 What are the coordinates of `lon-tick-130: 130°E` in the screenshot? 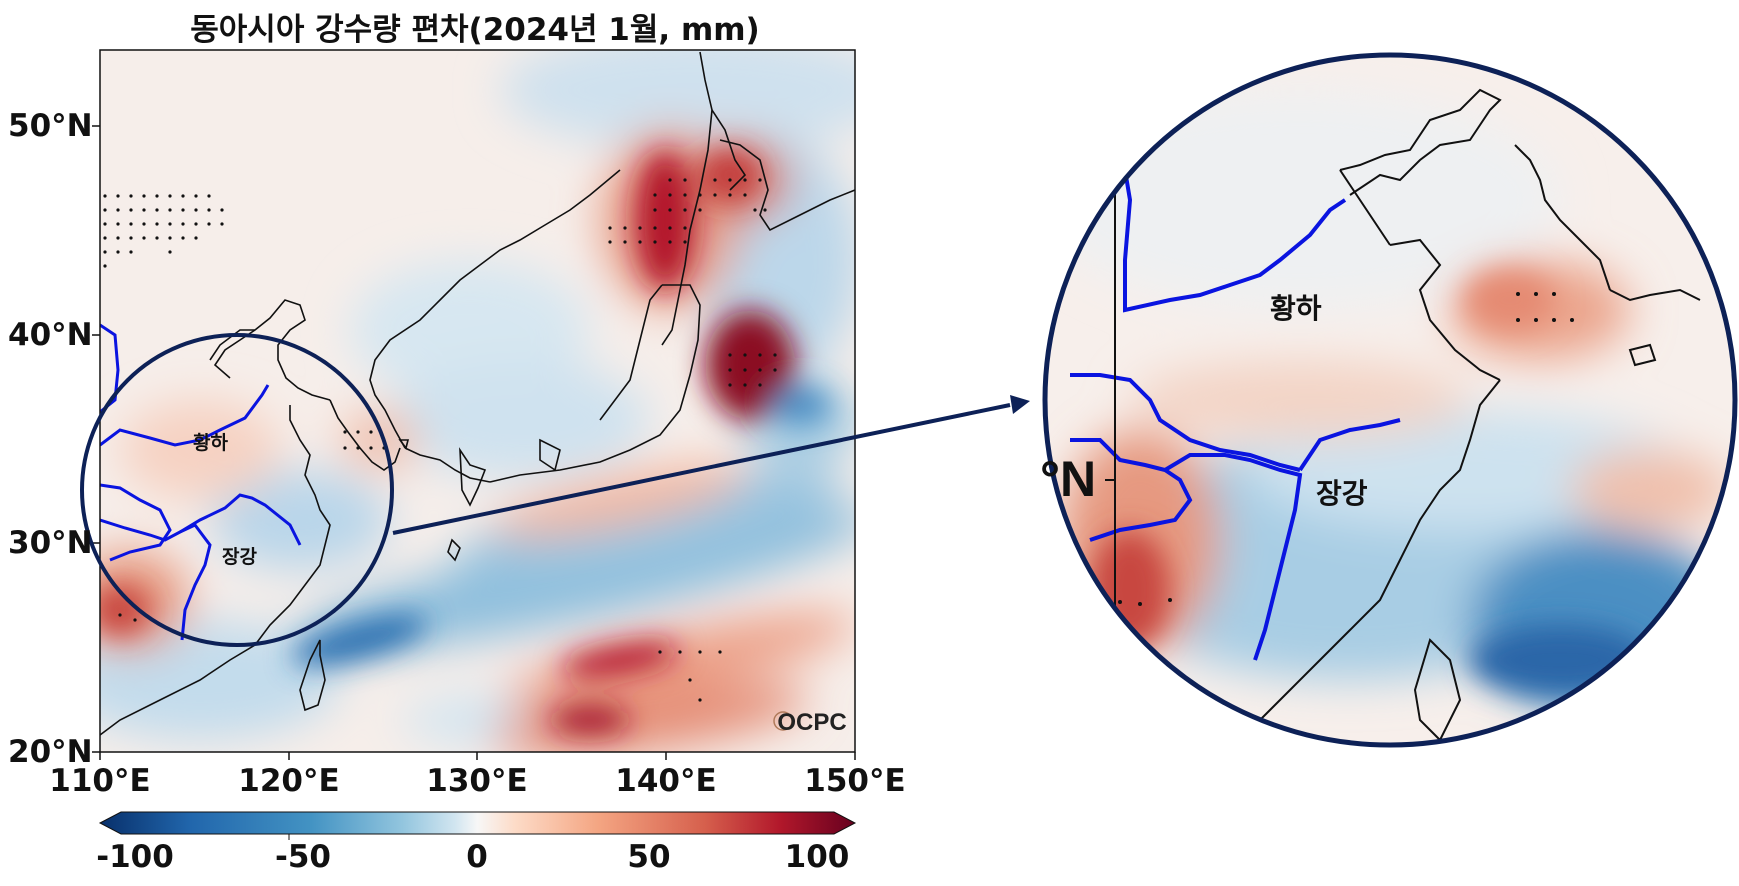 It's located at (477, 781).